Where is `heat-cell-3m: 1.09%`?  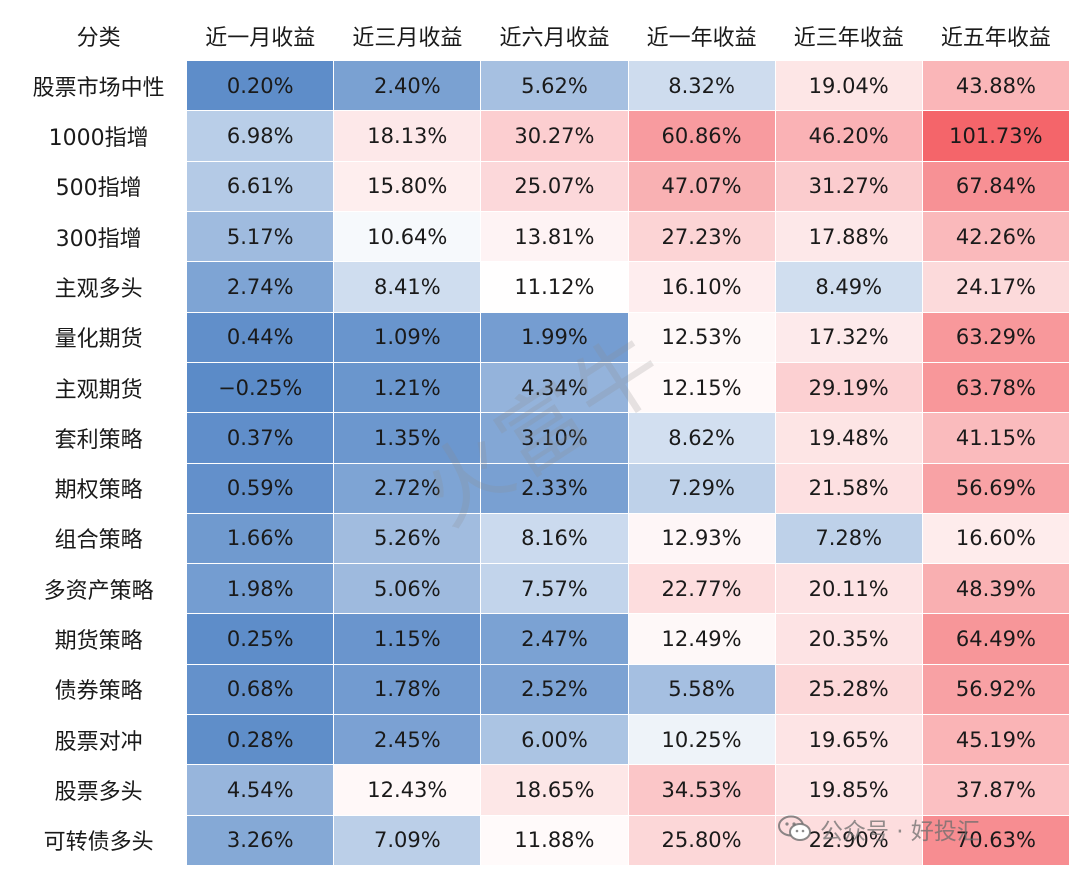 heat-cell-3m: 1.09% is located at coordinates (407, 337).